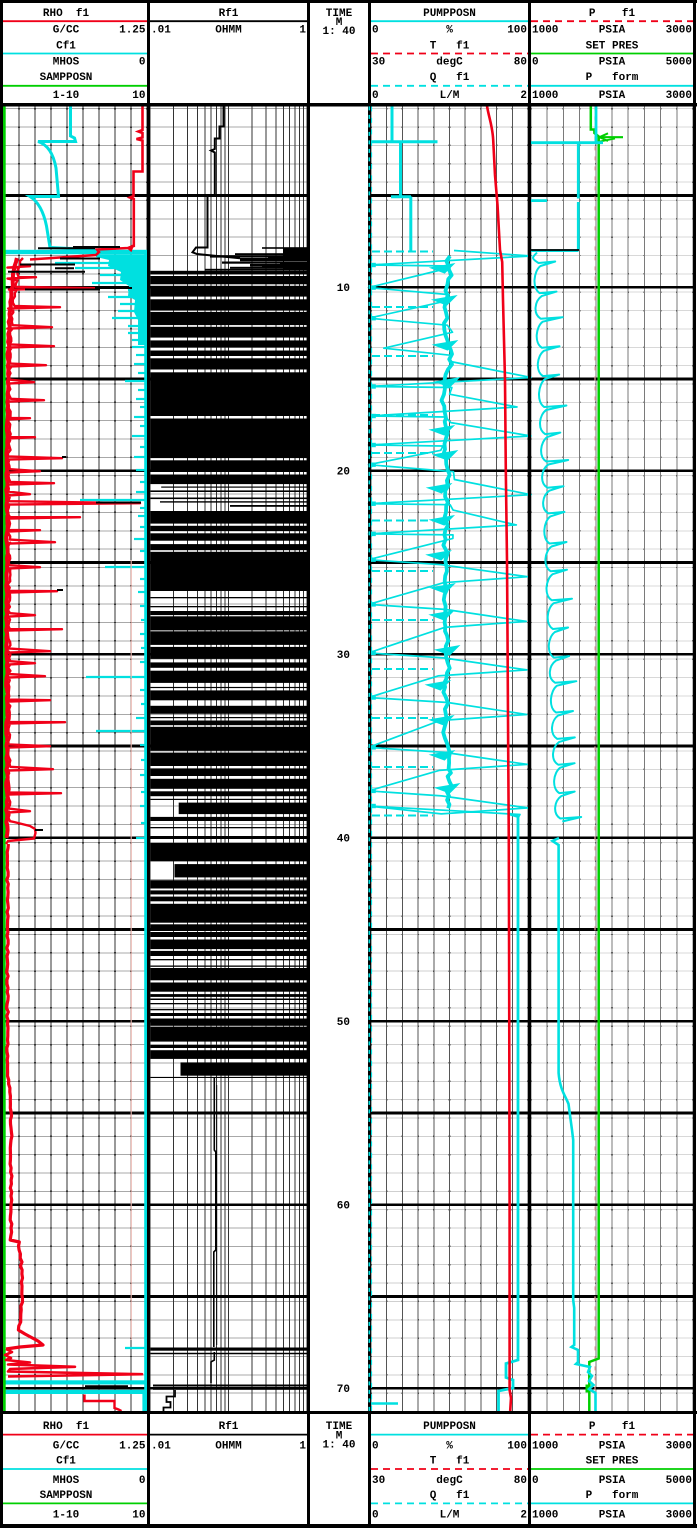  What do you see at coordinates (343, 1390) in the screenshot?
I see `svg-text: 70` at bounding box center [343, 1390].